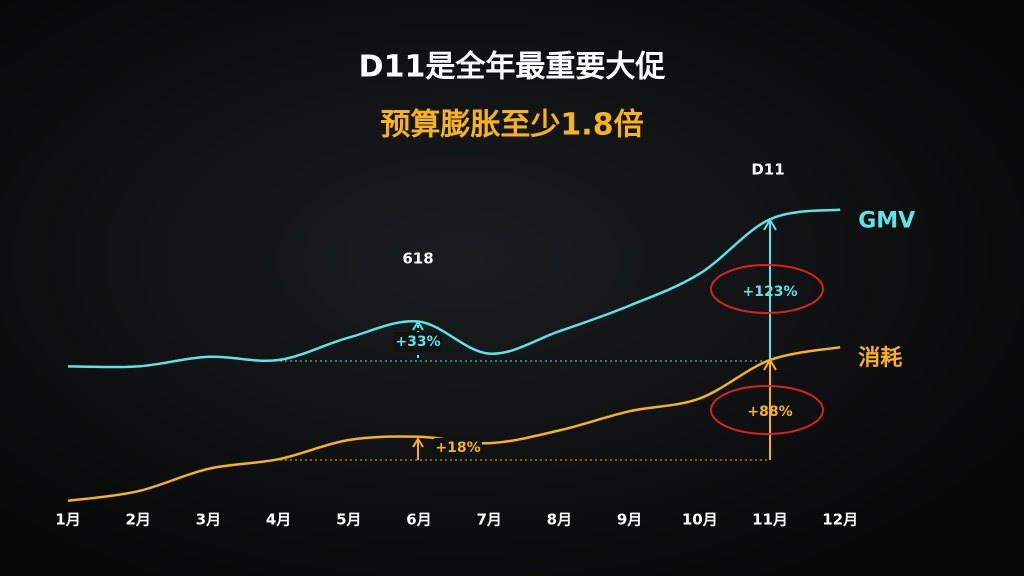  I want to click on series-label: 消耗, so click(880, 358).